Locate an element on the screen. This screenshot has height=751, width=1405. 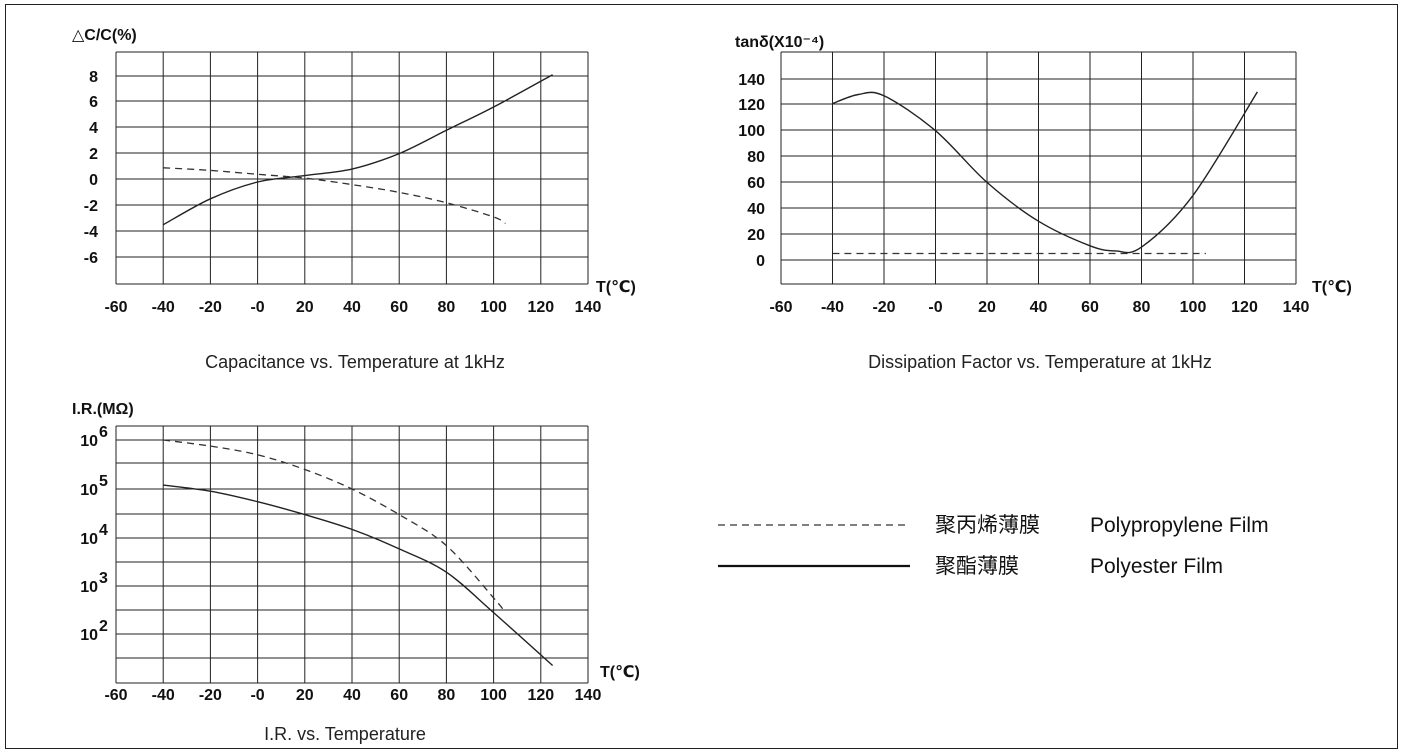
y-tick-label-exponent: 2 is located at coordinates (103, 626).